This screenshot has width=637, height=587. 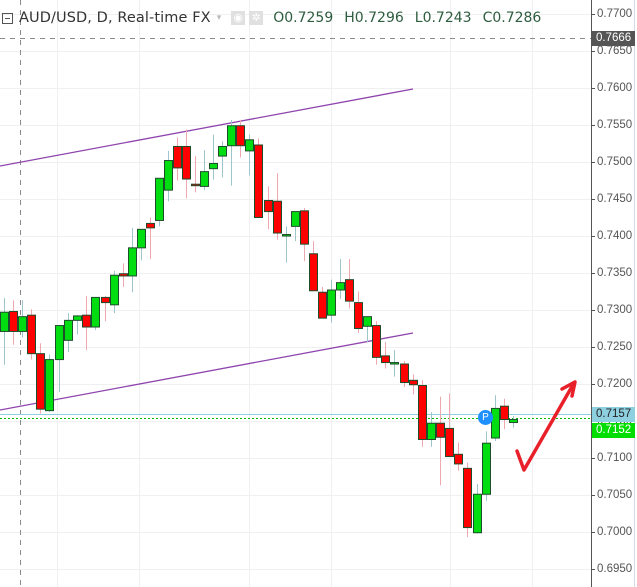 What do you see at coordinates (613, 414) in the screenshot?
I see `last-price-tag: 0.7157` at bounding box center [613, 414].